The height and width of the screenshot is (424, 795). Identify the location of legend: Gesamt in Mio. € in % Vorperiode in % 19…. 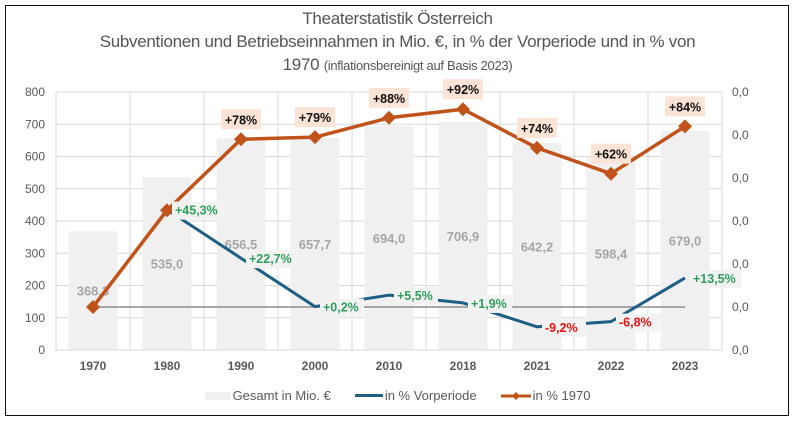
(397, 395).